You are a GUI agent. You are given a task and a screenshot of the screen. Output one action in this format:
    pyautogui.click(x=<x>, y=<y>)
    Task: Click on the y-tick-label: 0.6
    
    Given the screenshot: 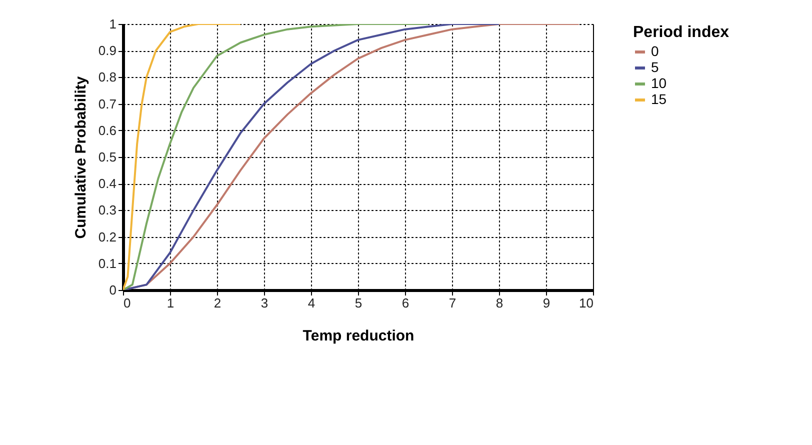 What is the action you would take?
    pyautogui.click(x=107, y=130)
    